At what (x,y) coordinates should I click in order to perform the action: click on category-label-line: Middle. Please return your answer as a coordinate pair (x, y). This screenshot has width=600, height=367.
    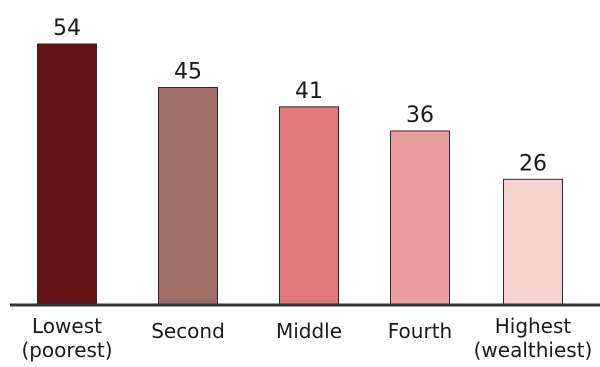
    Looking at the image, I should click on (309, 331).